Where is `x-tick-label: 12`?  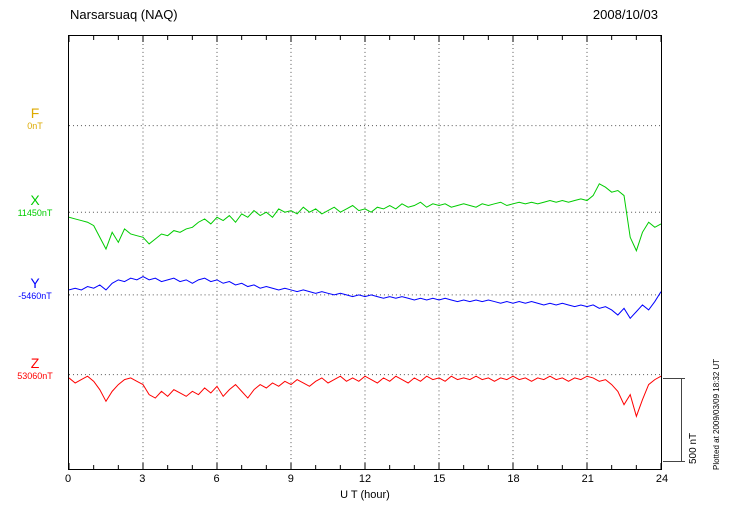 x-tick-label: 12 is located at coordinates (365, 479).